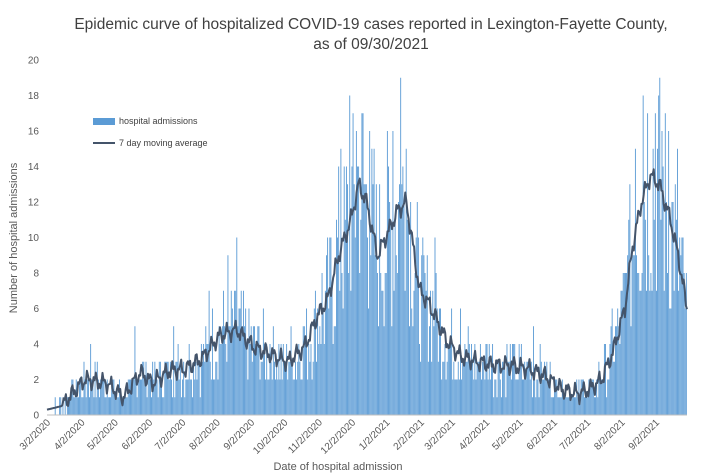 This screenshot has width=702, height=476. I want to click on x-tick-label: 7/2/2021, so click(576, 435).